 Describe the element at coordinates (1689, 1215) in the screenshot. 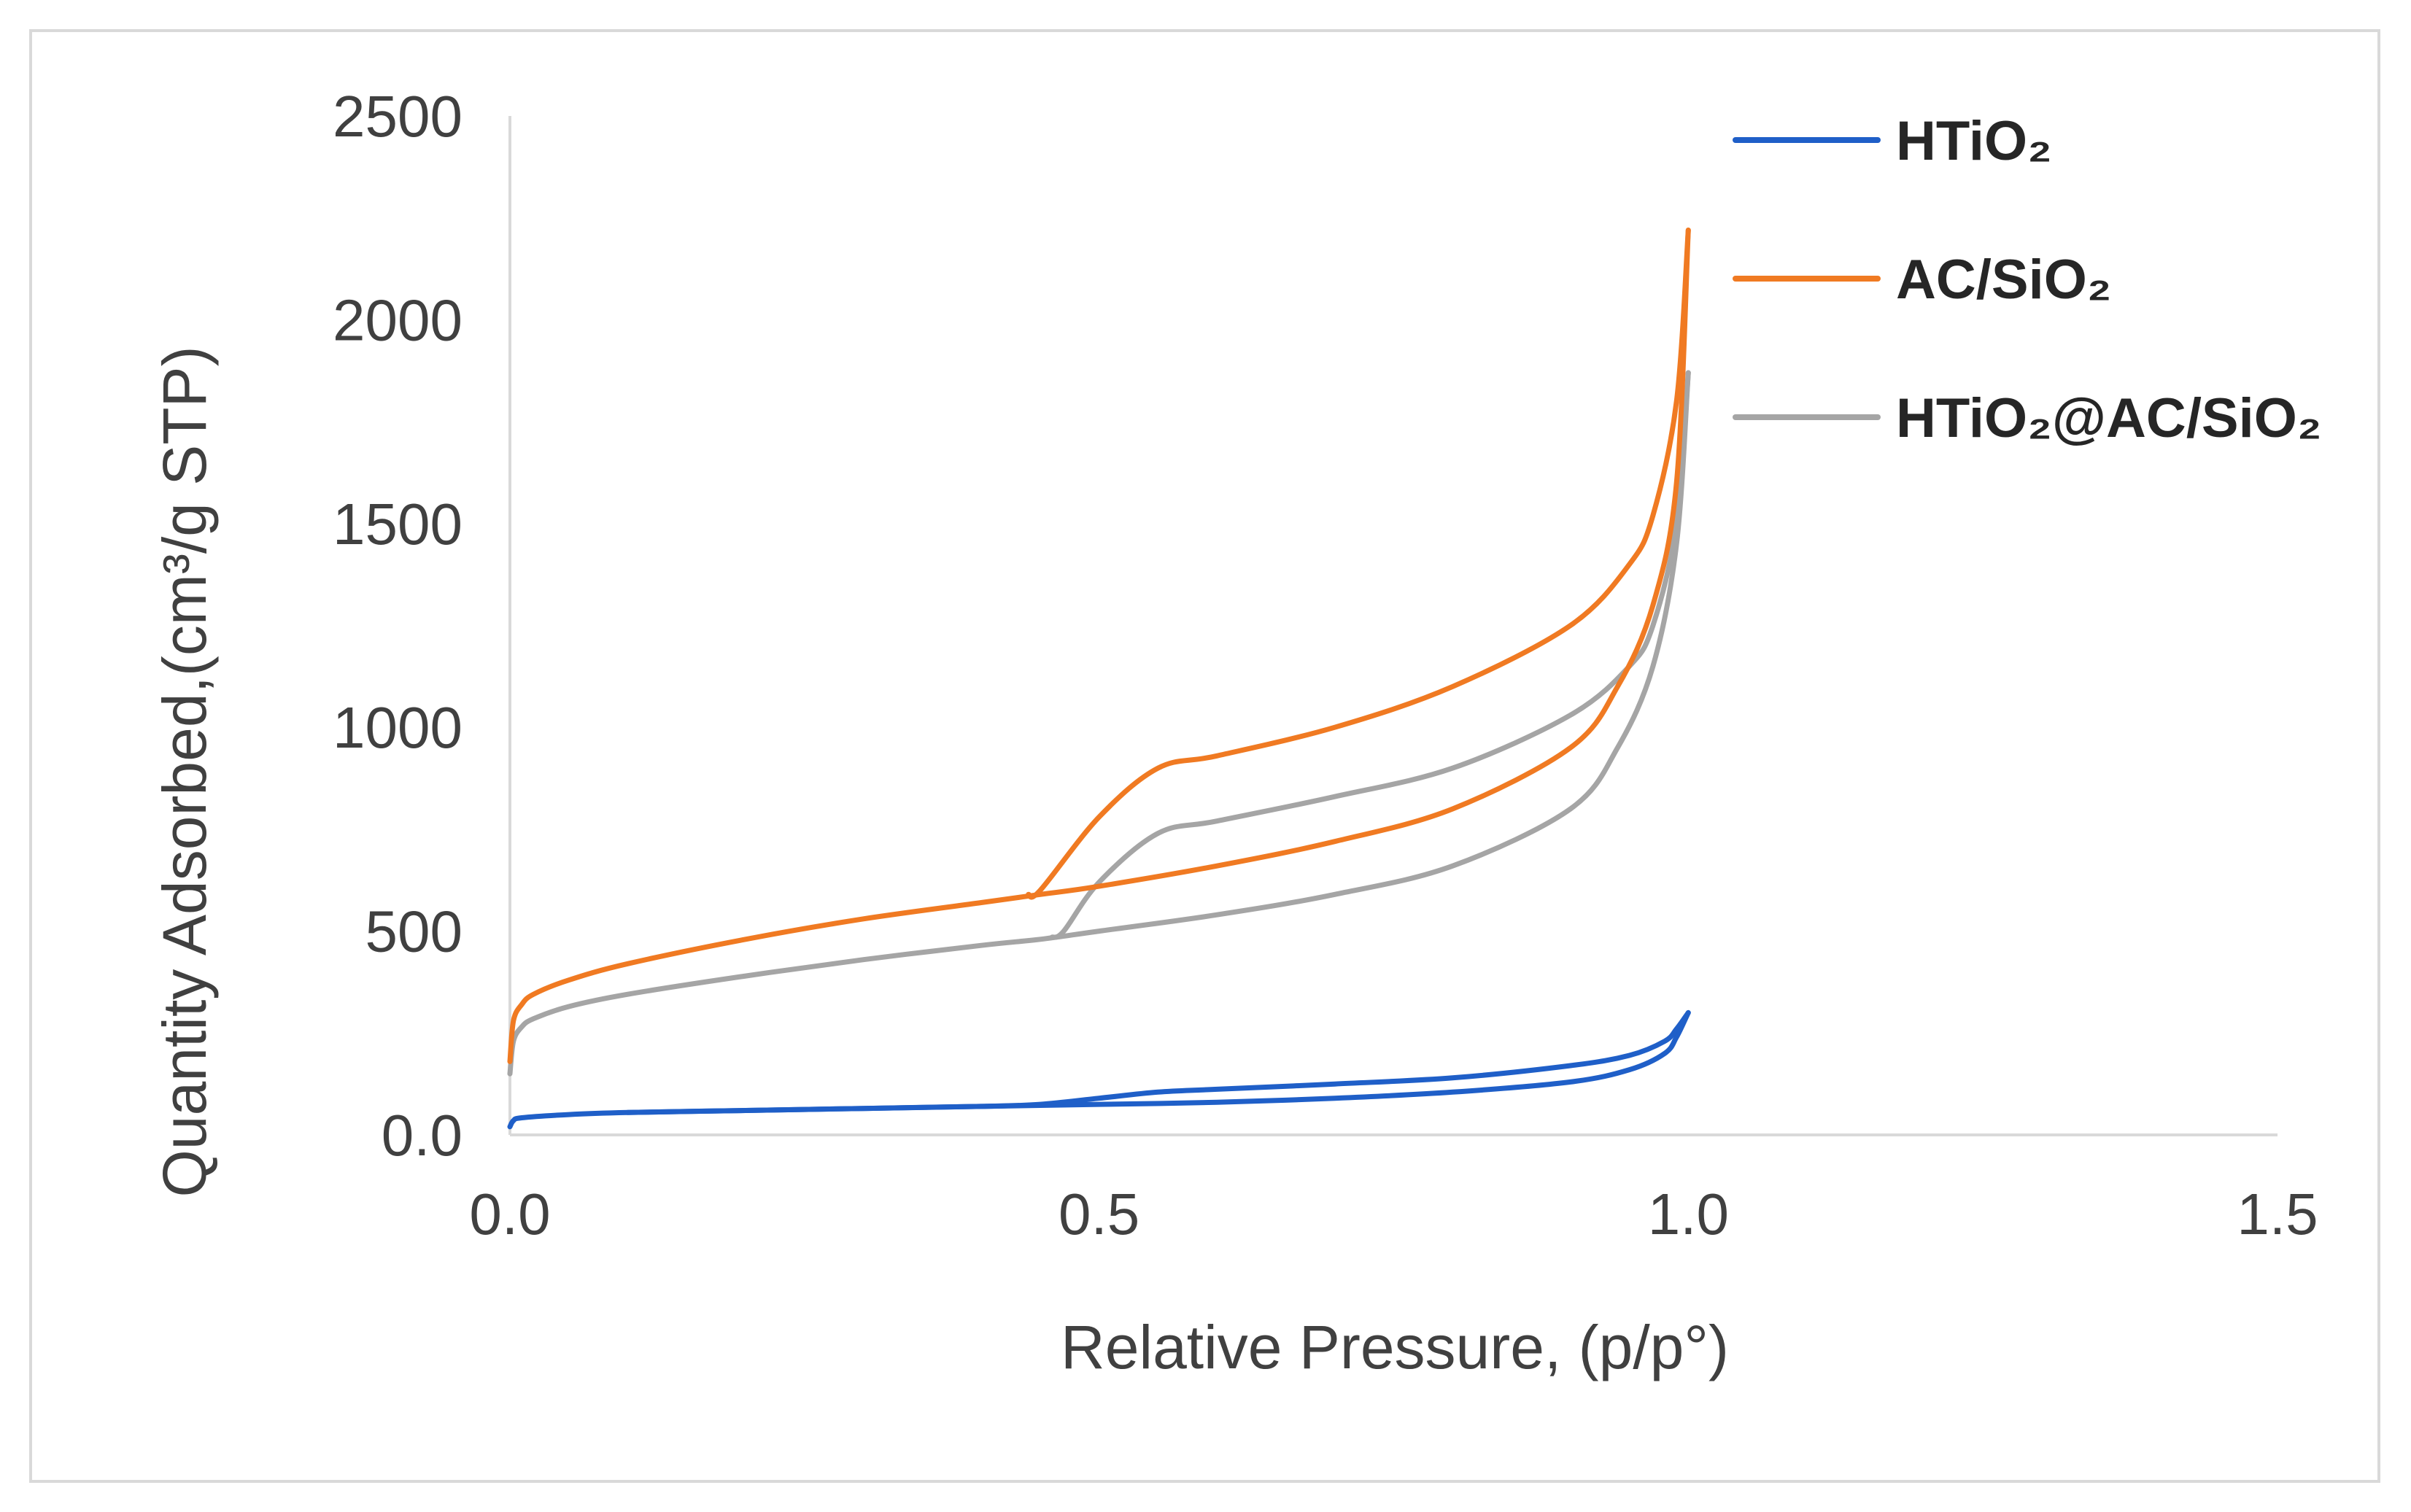

I see `x-tick-label: 1.0` at that location.